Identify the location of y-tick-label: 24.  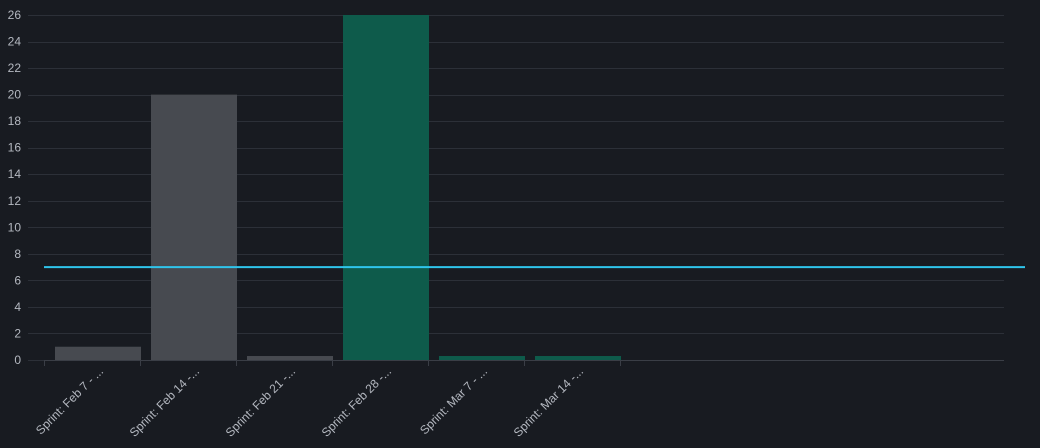
(15, 42).